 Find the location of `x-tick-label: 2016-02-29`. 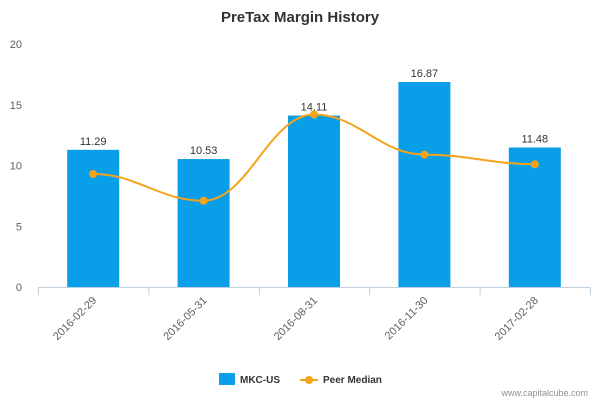

x-tick-label: 2016-02-29 is located at coordinates (75, 319).